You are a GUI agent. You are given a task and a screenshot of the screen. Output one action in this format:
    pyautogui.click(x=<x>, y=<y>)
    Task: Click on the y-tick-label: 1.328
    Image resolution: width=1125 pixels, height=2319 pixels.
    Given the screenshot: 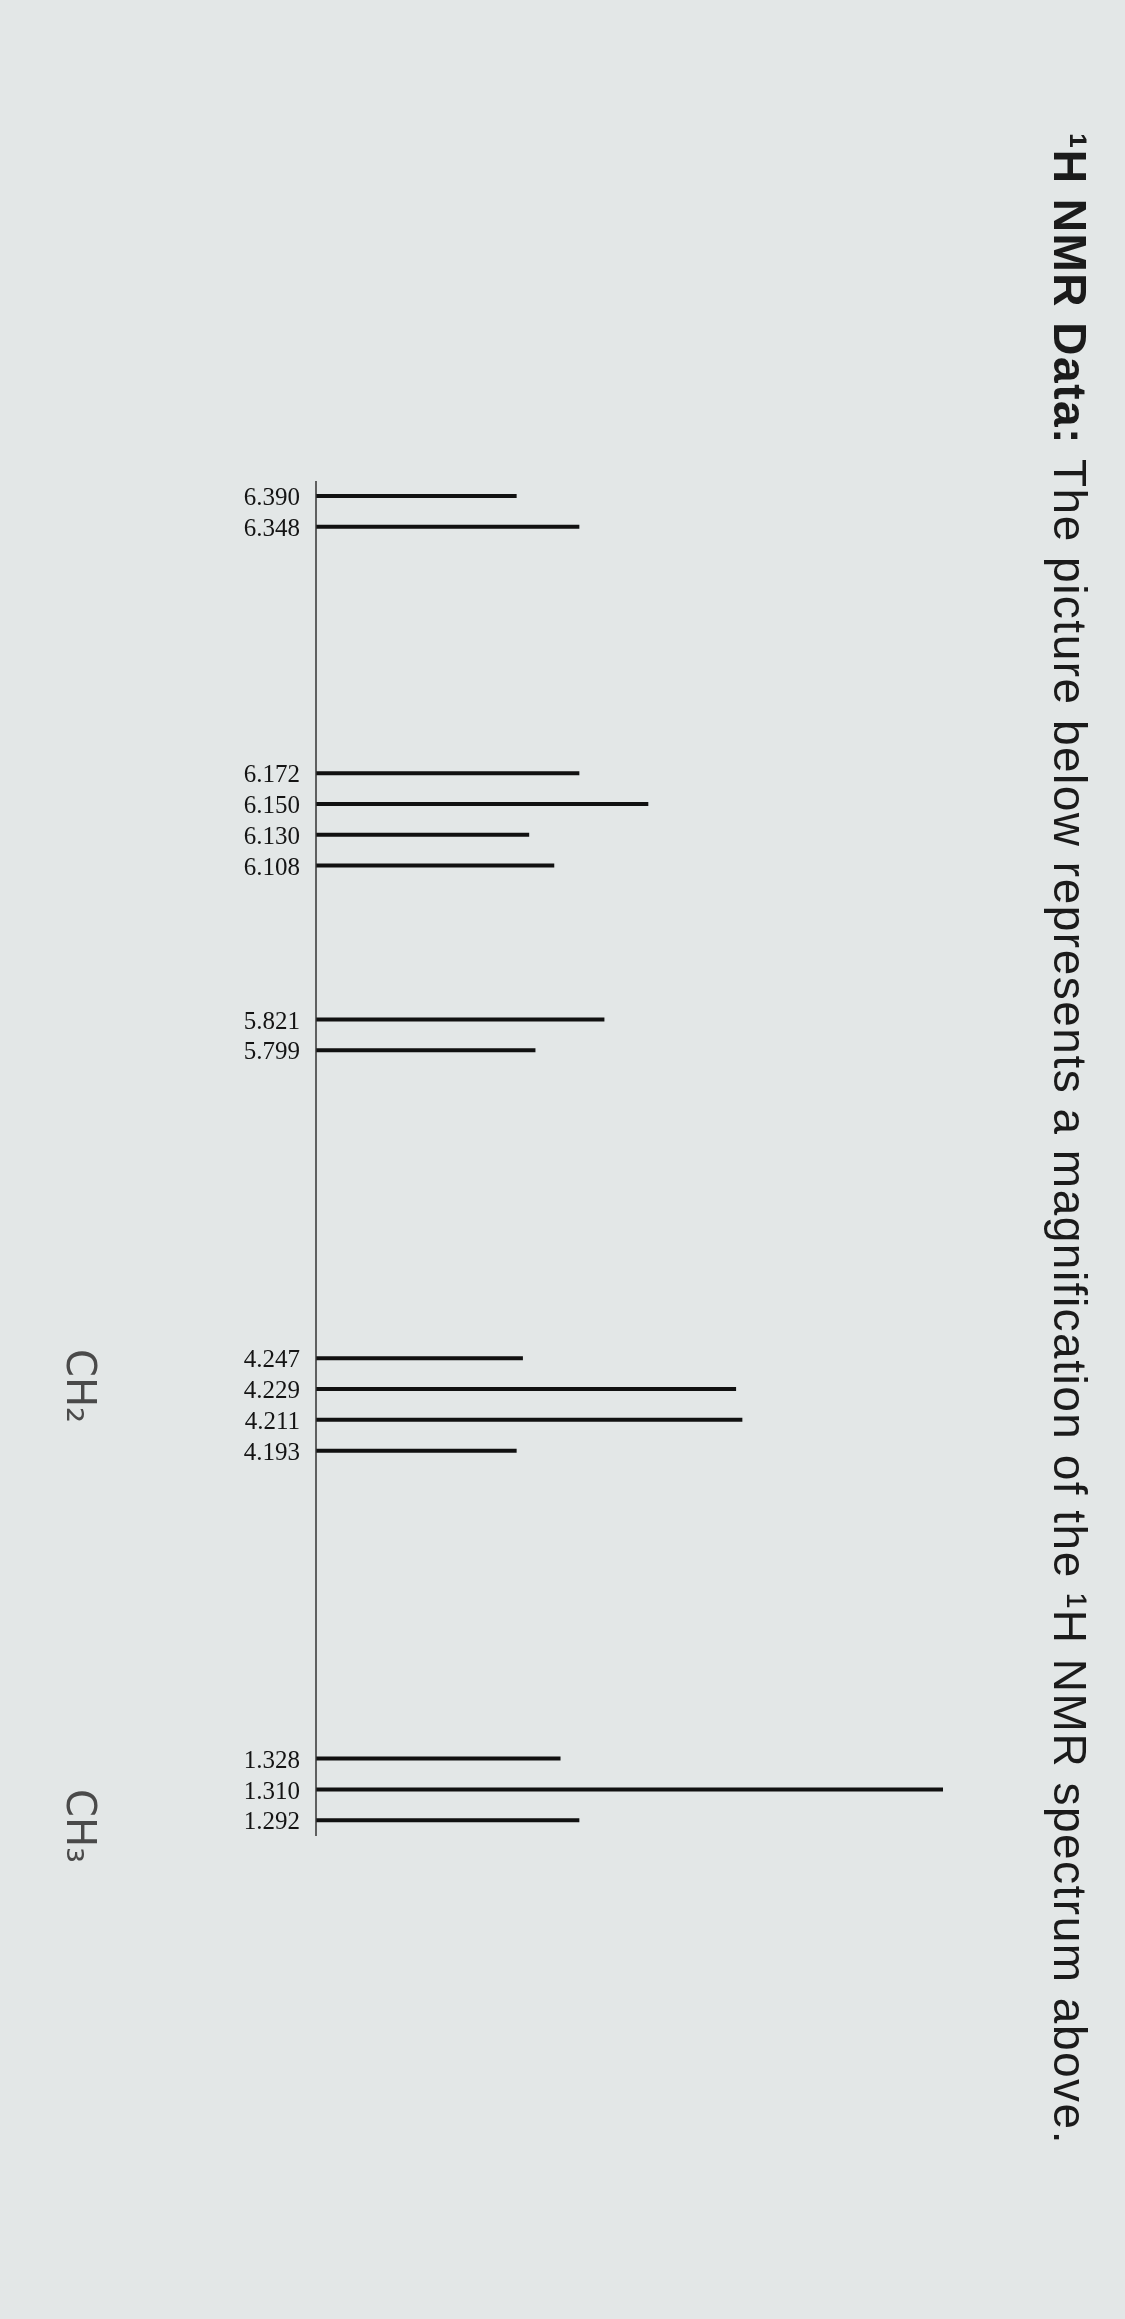 What is the action you would take?
    pyautogui.click(x=271, y=1759)
    